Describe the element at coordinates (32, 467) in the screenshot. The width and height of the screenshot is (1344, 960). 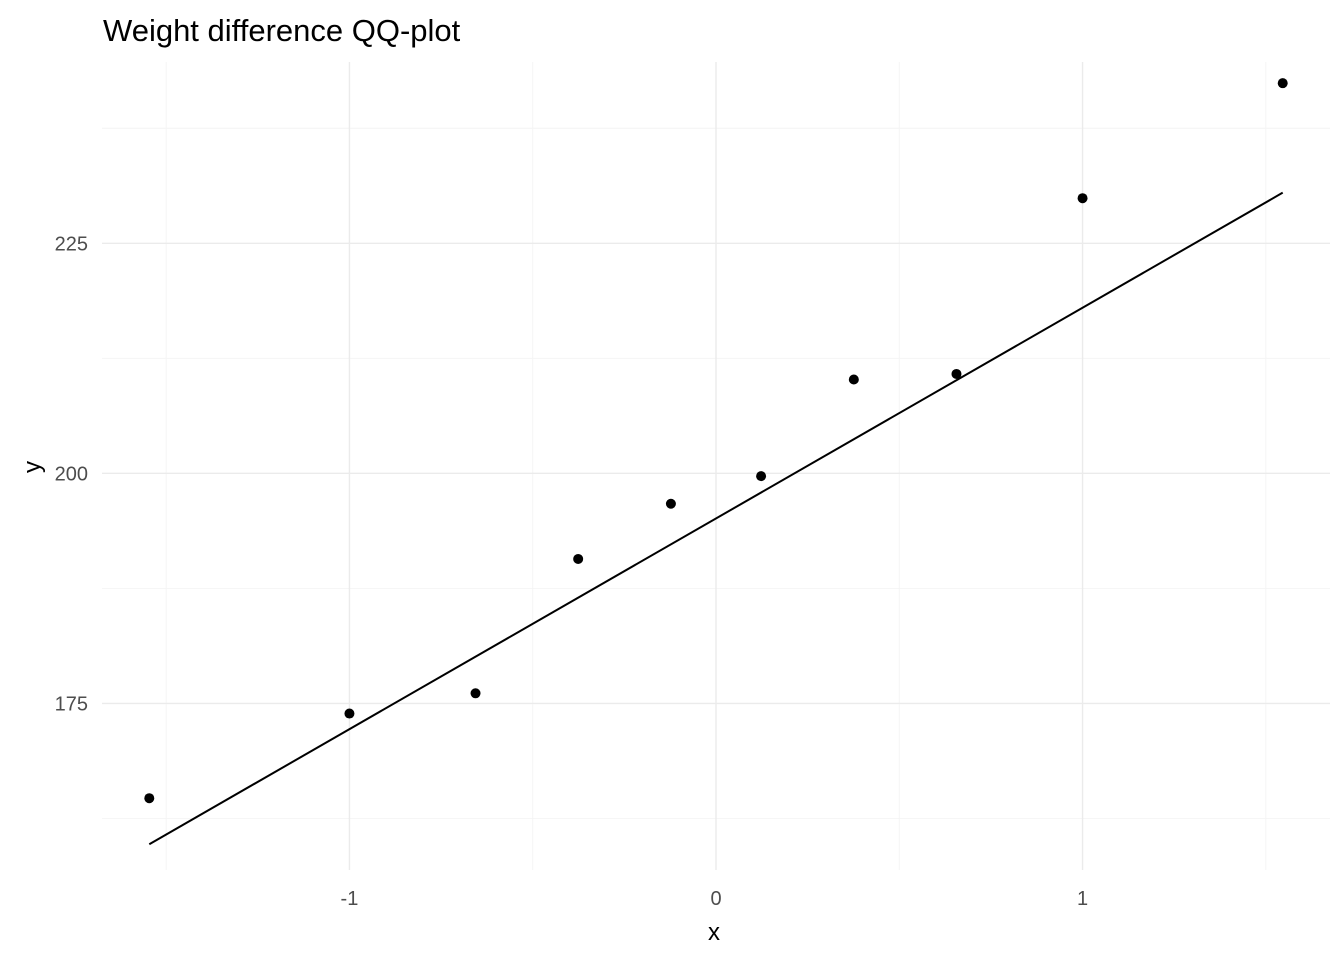
I see `y-axis-title: y` at that location.